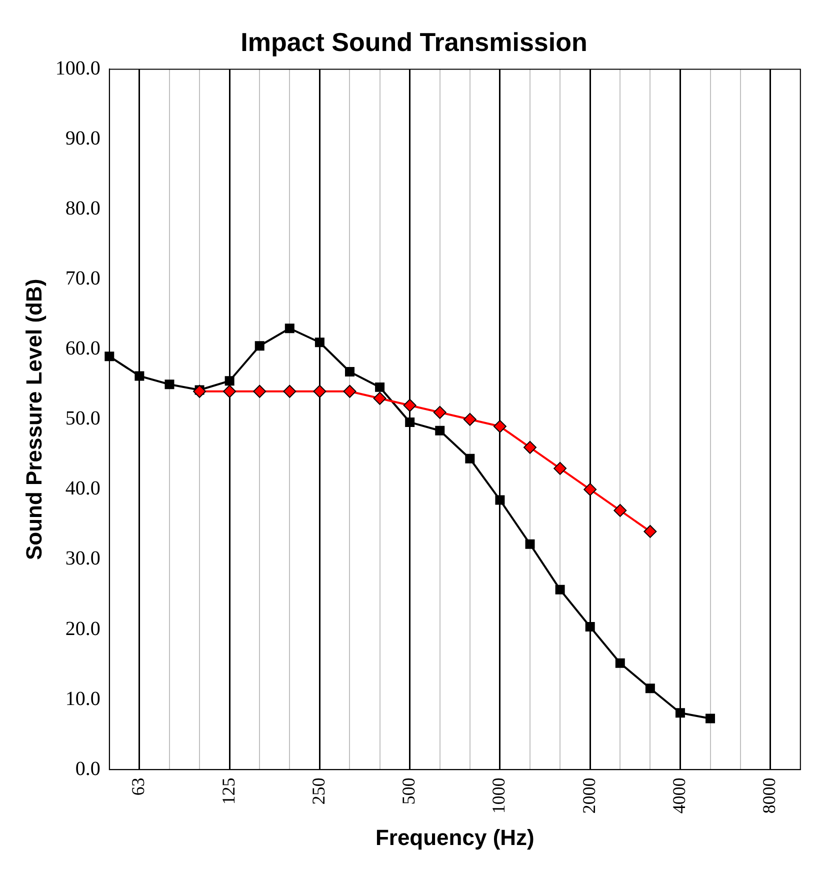 The image size is (838, 874). Describe the element at coordinates (82, 349) in the screenshot. I see `y-tick-label: 60.0` at that location.